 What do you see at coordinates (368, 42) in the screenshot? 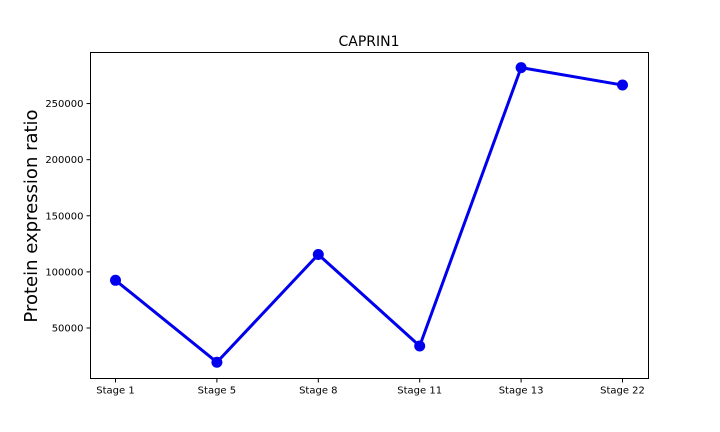
I see `chart-title: CAPRIN1` at bounding box center [368, 42].